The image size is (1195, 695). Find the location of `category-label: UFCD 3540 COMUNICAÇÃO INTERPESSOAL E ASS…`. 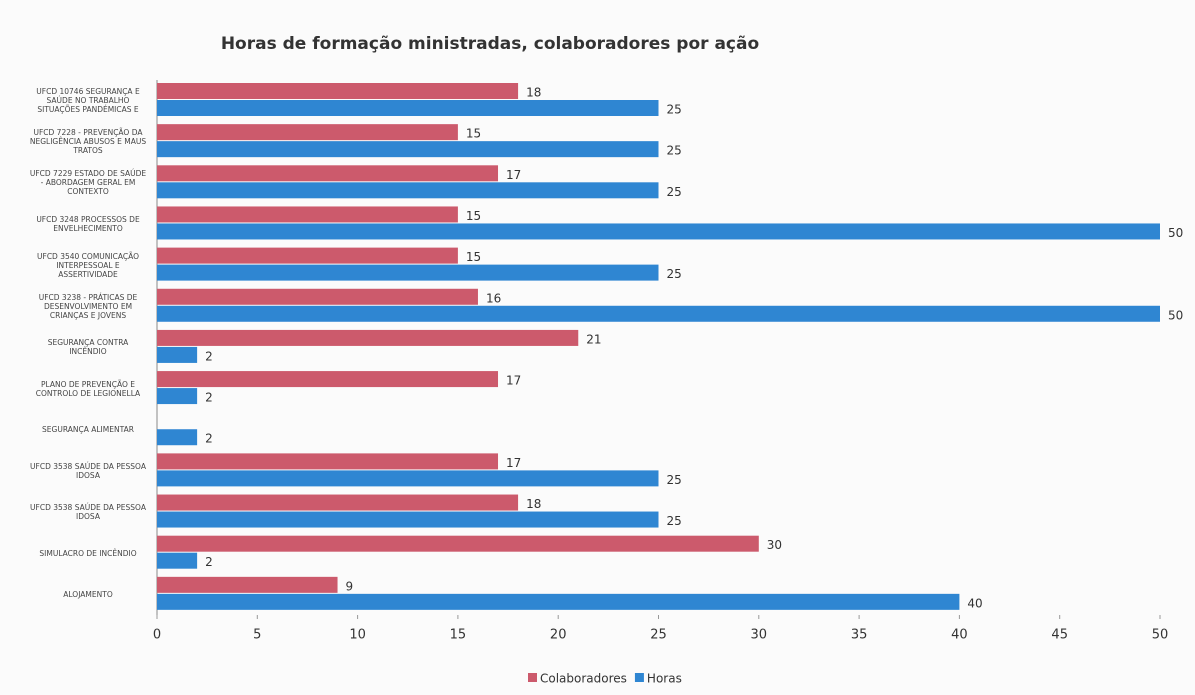

category-label: UFCD 3540 COMUNICAÇÃO INTERPESSOAL E ASS… is located at coordinates (88, 265).